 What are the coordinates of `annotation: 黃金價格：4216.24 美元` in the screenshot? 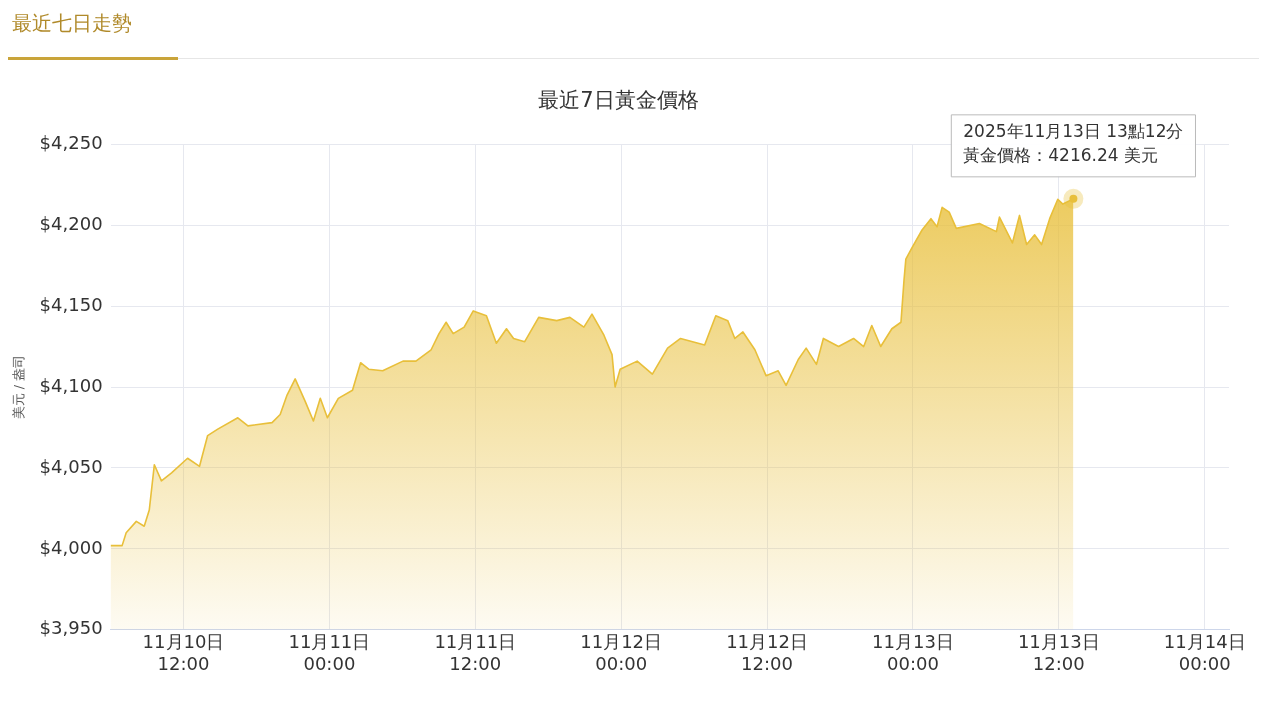 It's located at (1060, 154).